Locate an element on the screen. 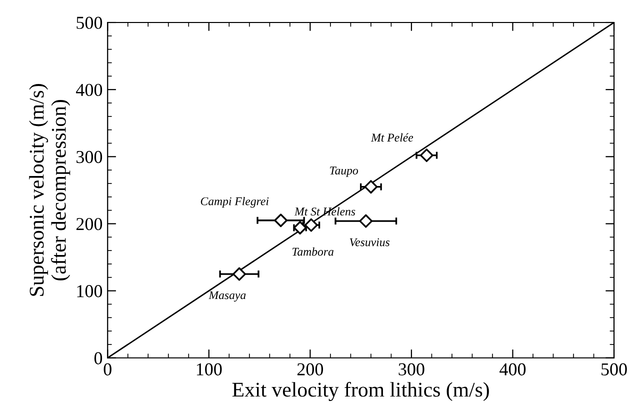  x-tick-label: 100 is located at coordinates (209, 369).